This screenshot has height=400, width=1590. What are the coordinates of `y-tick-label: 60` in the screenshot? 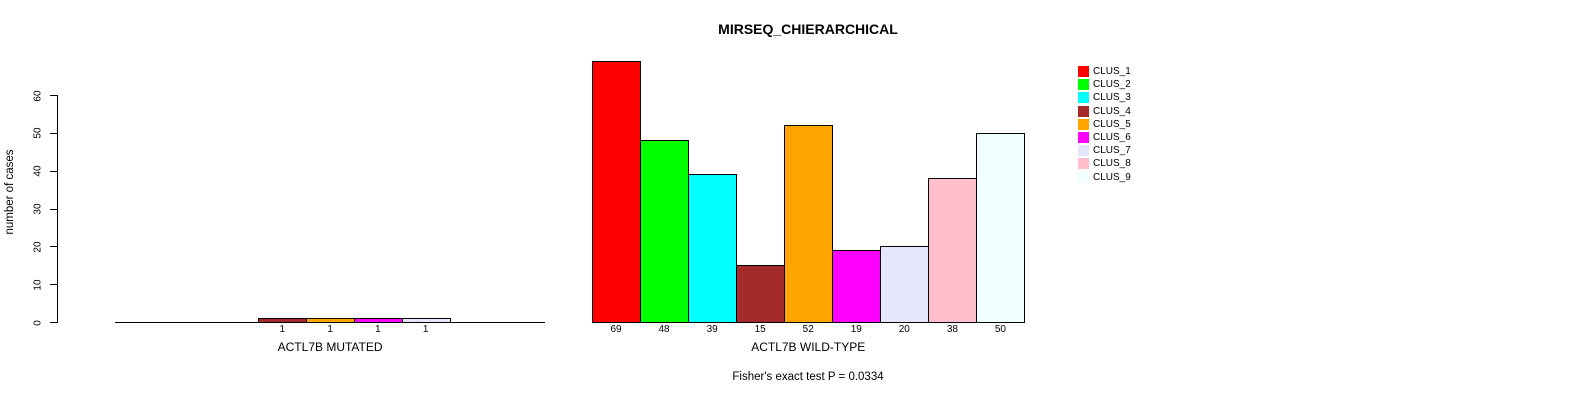 It's located at (38, 95).